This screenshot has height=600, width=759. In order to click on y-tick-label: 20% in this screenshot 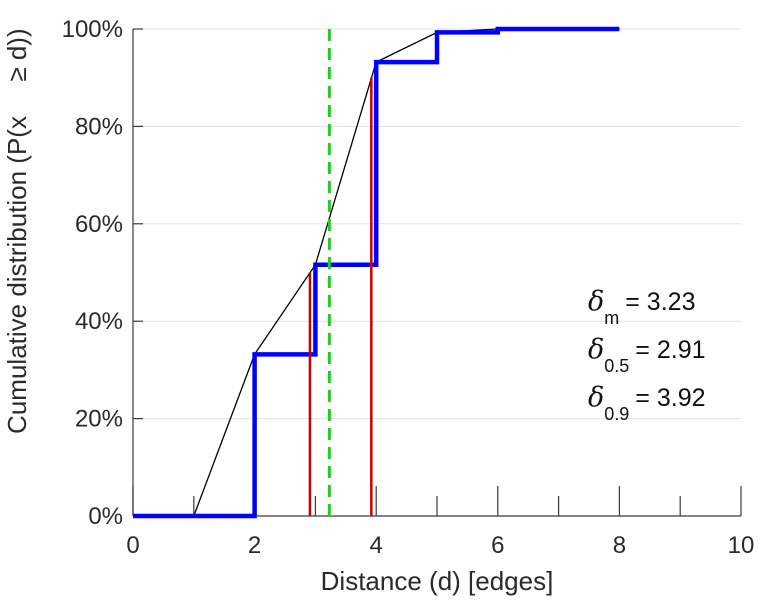, I will do `click(99, 419)`.